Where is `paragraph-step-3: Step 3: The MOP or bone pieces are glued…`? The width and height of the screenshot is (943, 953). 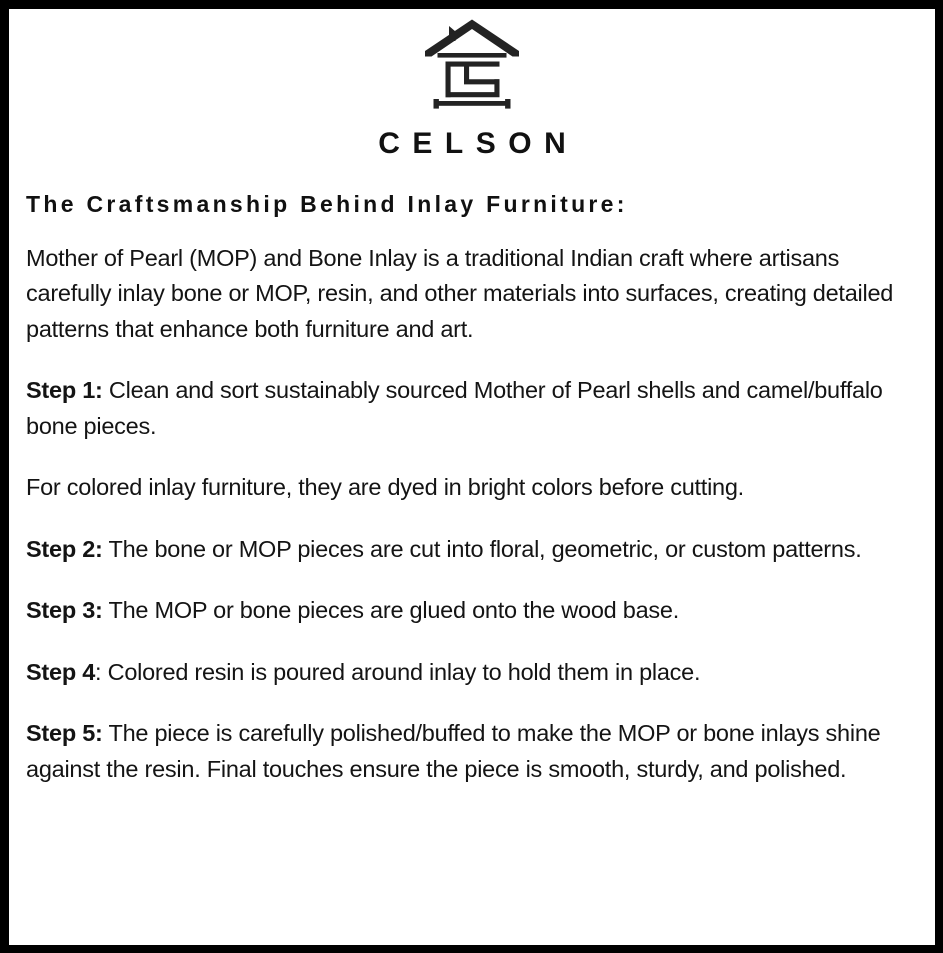
paragraph-step-3: Step 3: The MOP or bone pieces are glued… is located at coordinates (472, 611).